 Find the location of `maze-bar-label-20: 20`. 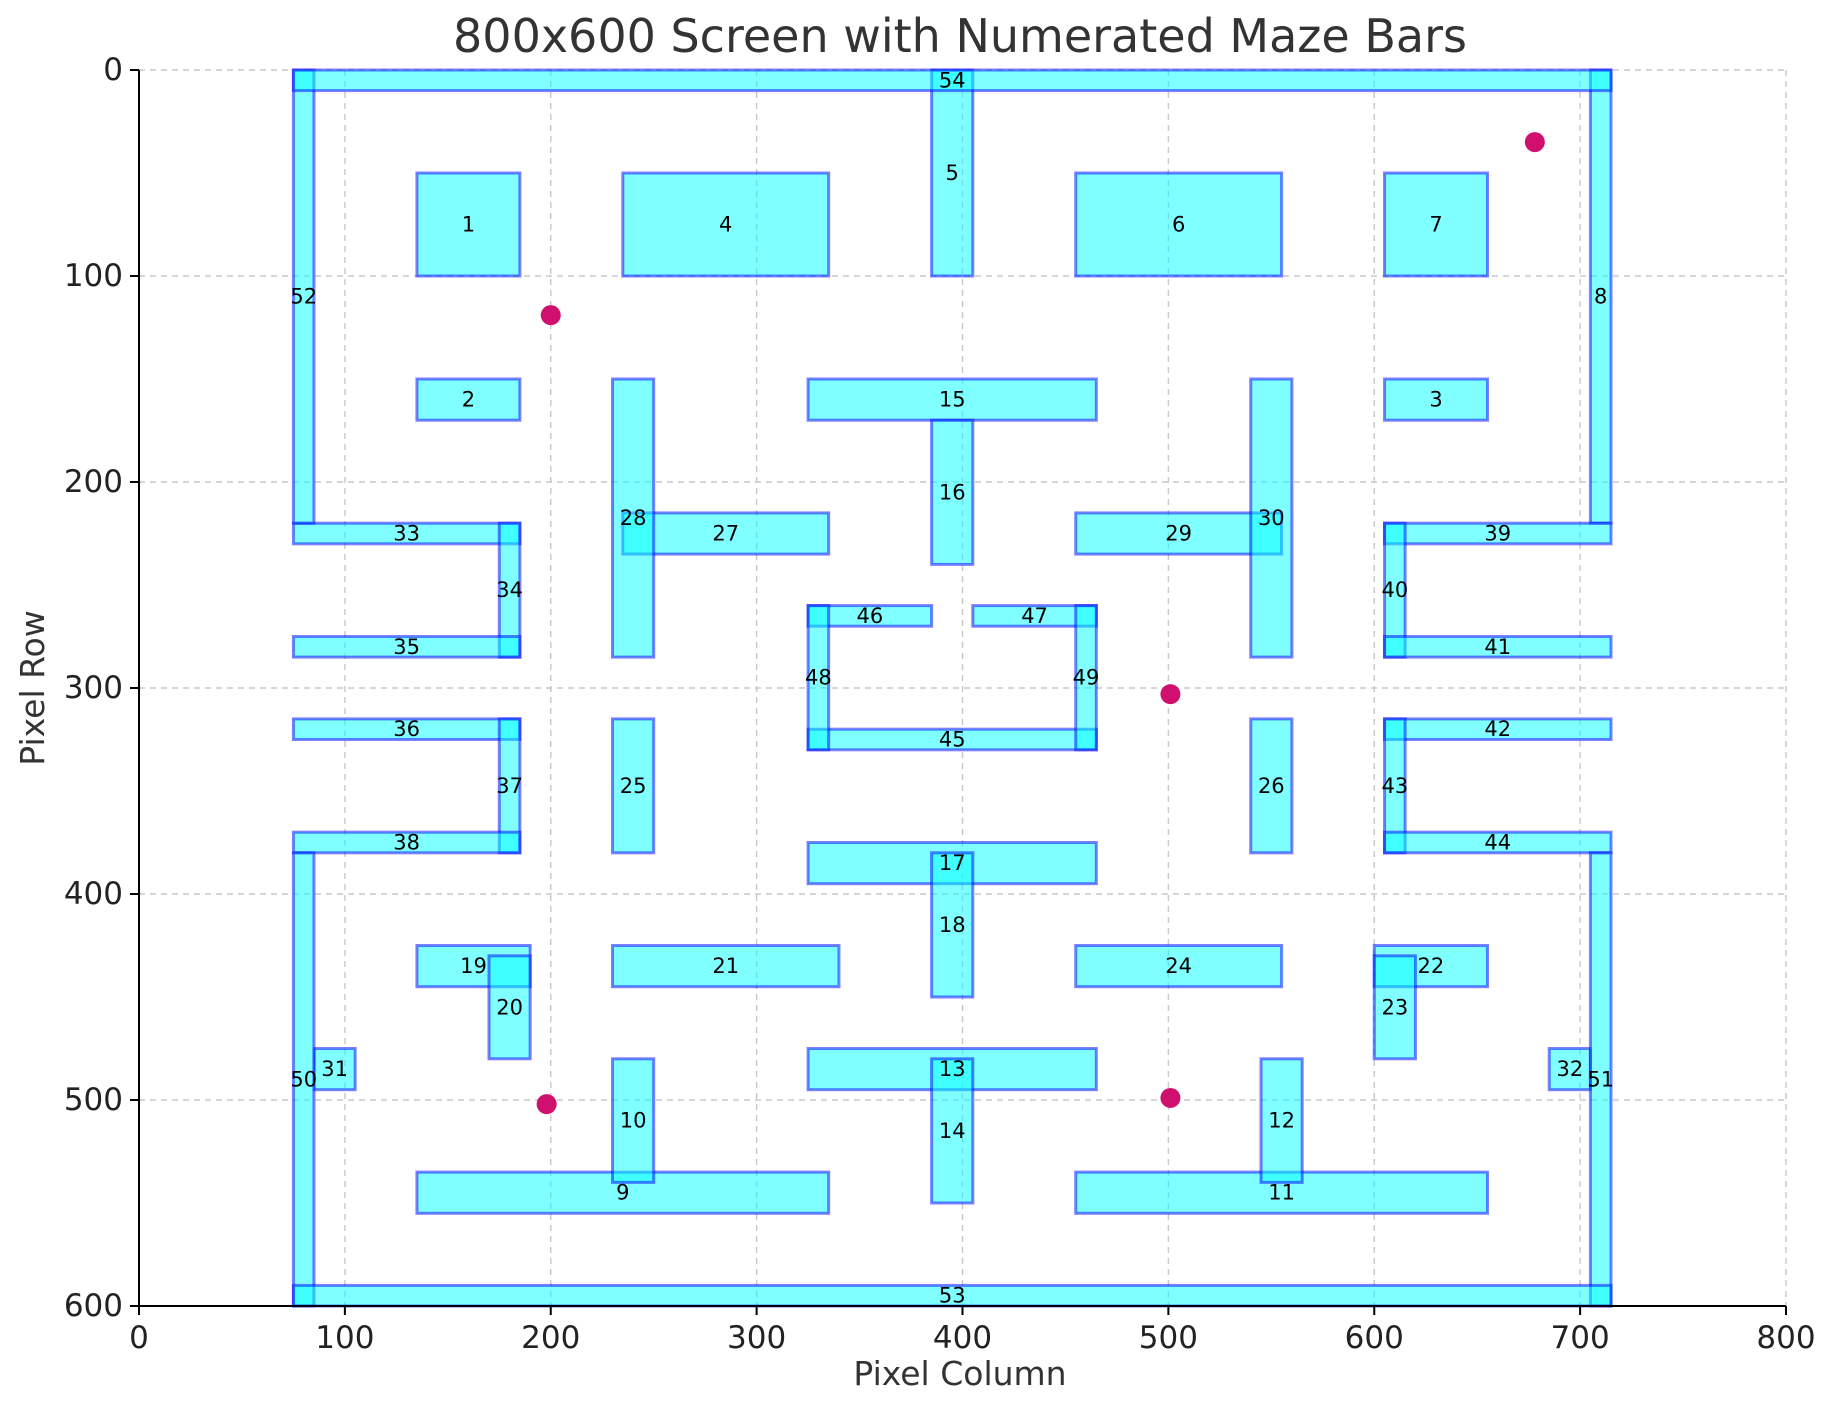

maze-bar-label-20: 20 is located at coordinates (509, 1007).